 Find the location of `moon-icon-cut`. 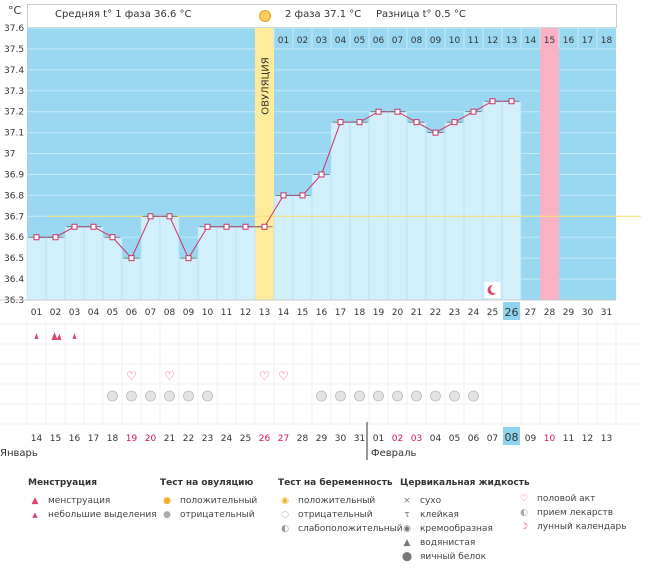

moon-icon-cut is located at coordinates (495, 289).